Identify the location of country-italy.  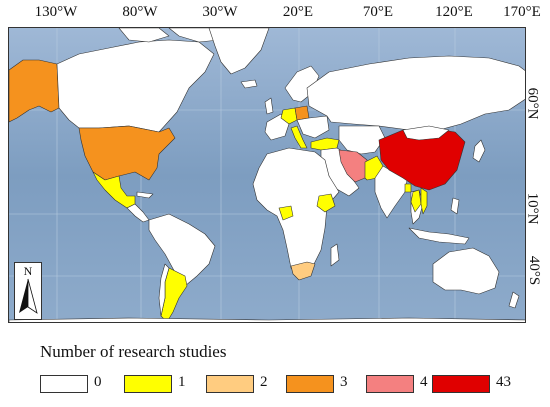
(299, 137).